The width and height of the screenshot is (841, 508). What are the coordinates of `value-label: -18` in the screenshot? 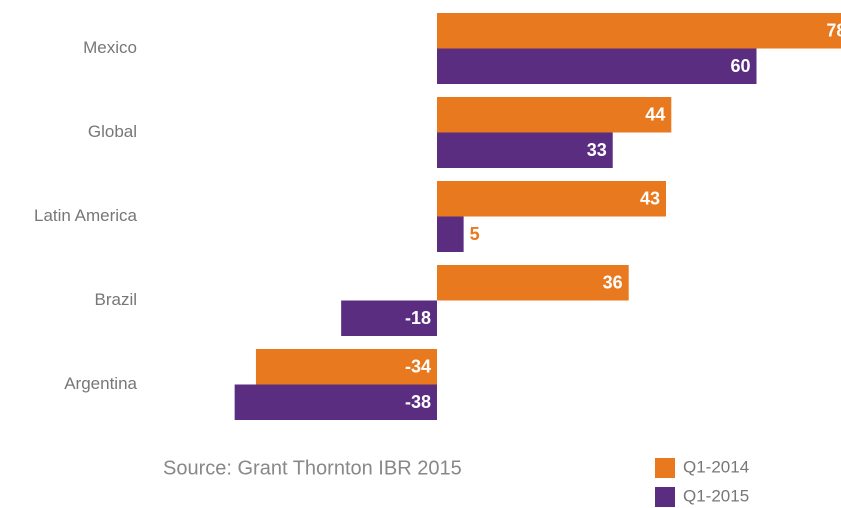 It's located at (418, 318).